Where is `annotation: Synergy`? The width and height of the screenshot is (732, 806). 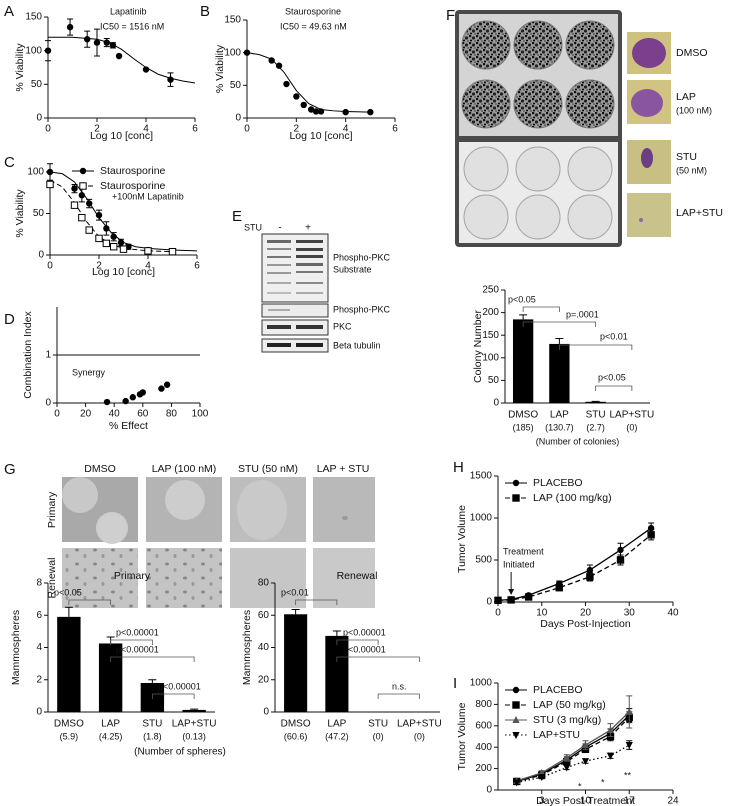 annotation: Synergy is located at coordinates (89, 372).